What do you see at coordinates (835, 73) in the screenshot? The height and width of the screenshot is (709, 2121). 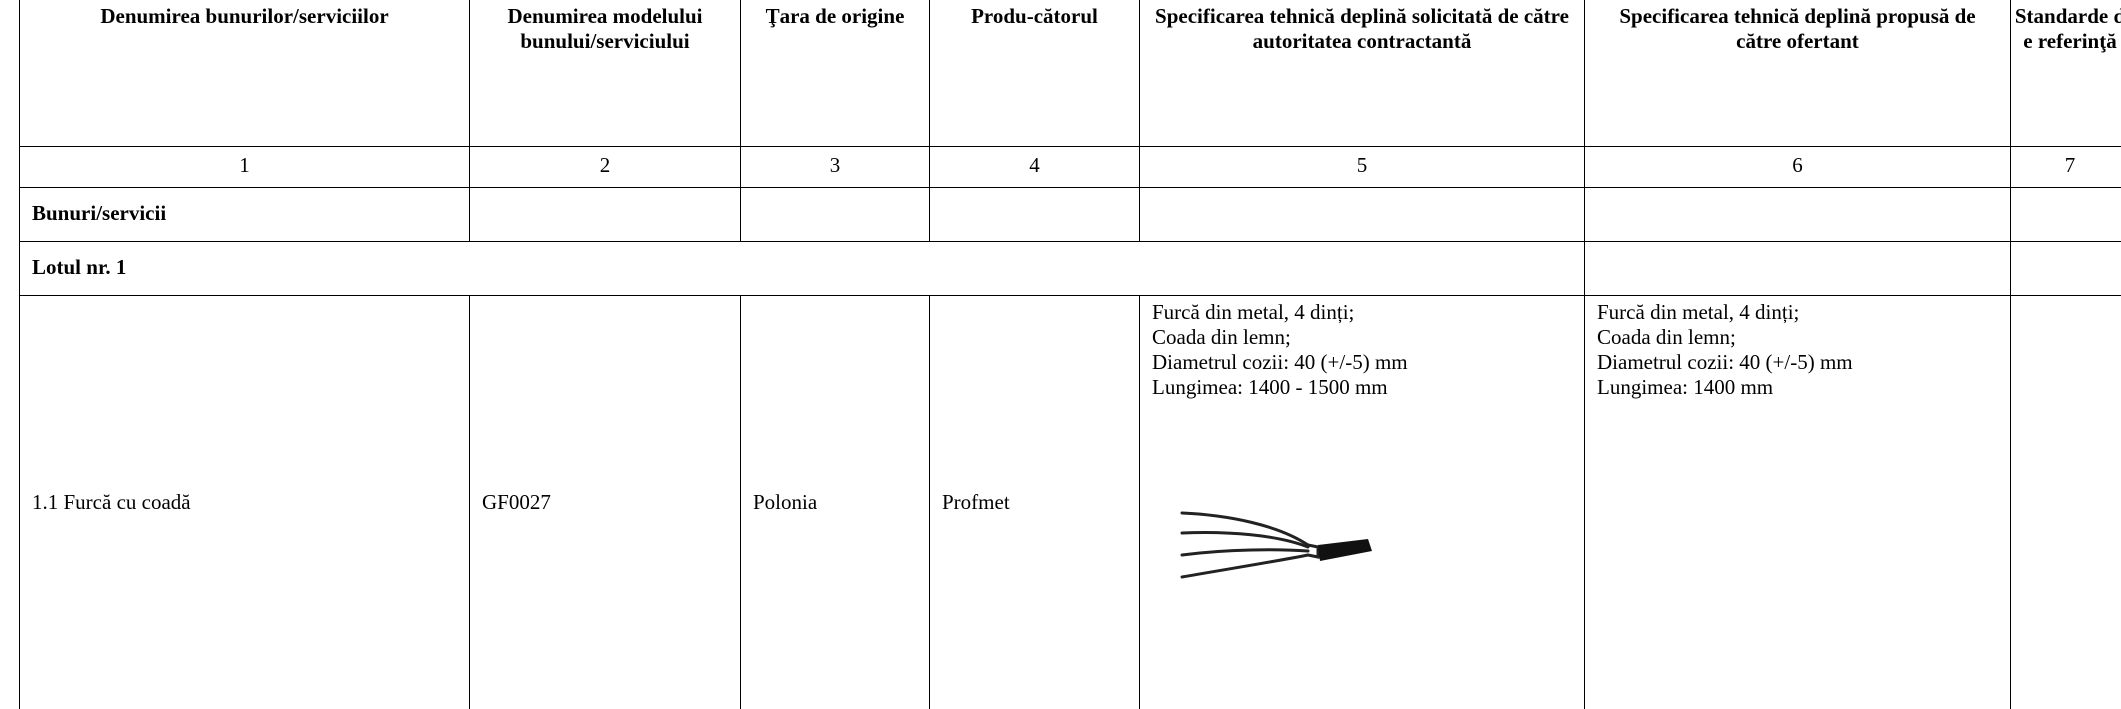 I see `header-cell: Ţara de origine` at bounding box center [835, 73].